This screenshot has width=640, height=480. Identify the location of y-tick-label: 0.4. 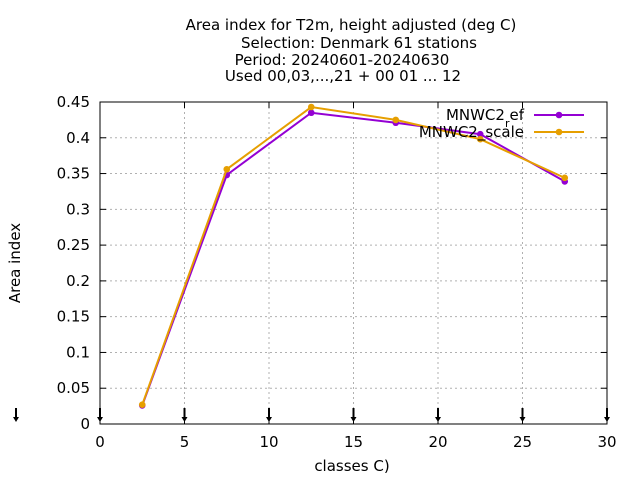
(78, 138).